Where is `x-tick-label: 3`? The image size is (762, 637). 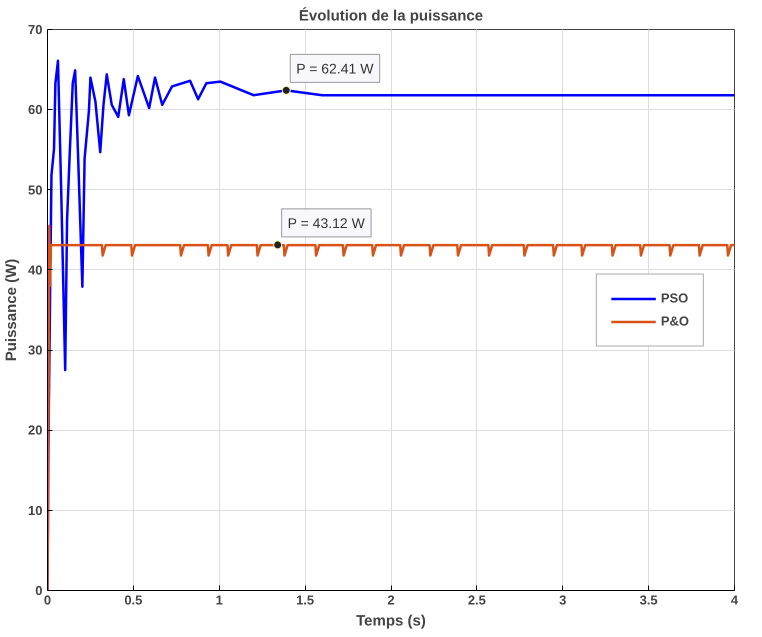
x-tick-label: 3 is located at coordinates (562, 600).